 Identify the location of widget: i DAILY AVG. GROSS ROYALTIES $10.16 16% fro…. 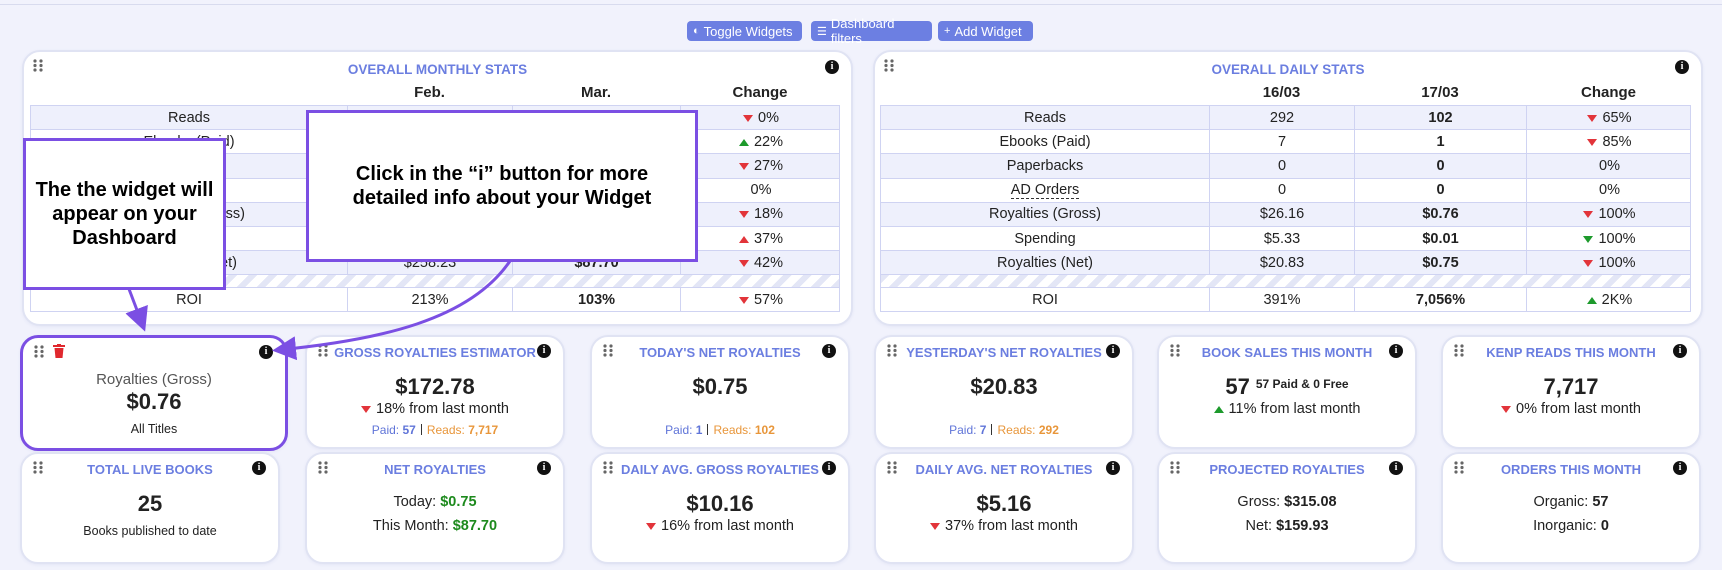
(720, 508).